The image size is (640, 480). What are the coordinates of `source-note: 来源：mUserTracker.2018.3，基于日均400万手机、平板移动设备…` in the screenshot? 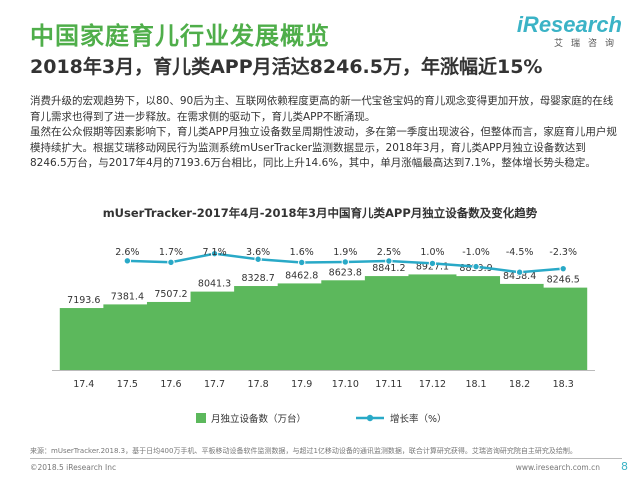 It's located at (303, 451).